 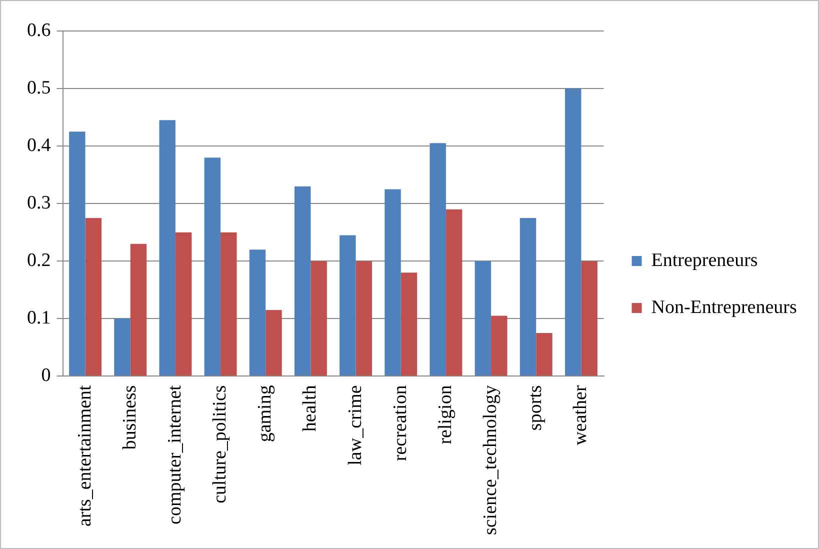 I want to click on x-tick-label: weather, so click(x=581, y=415).